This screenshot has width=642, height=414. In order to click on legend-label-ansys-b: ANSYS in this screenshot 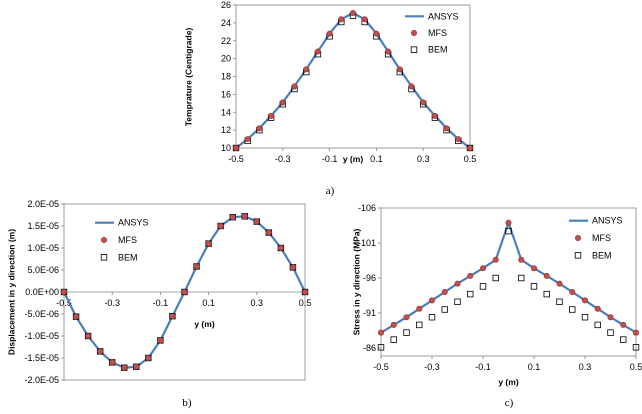, I will do `click(133, 223)`.